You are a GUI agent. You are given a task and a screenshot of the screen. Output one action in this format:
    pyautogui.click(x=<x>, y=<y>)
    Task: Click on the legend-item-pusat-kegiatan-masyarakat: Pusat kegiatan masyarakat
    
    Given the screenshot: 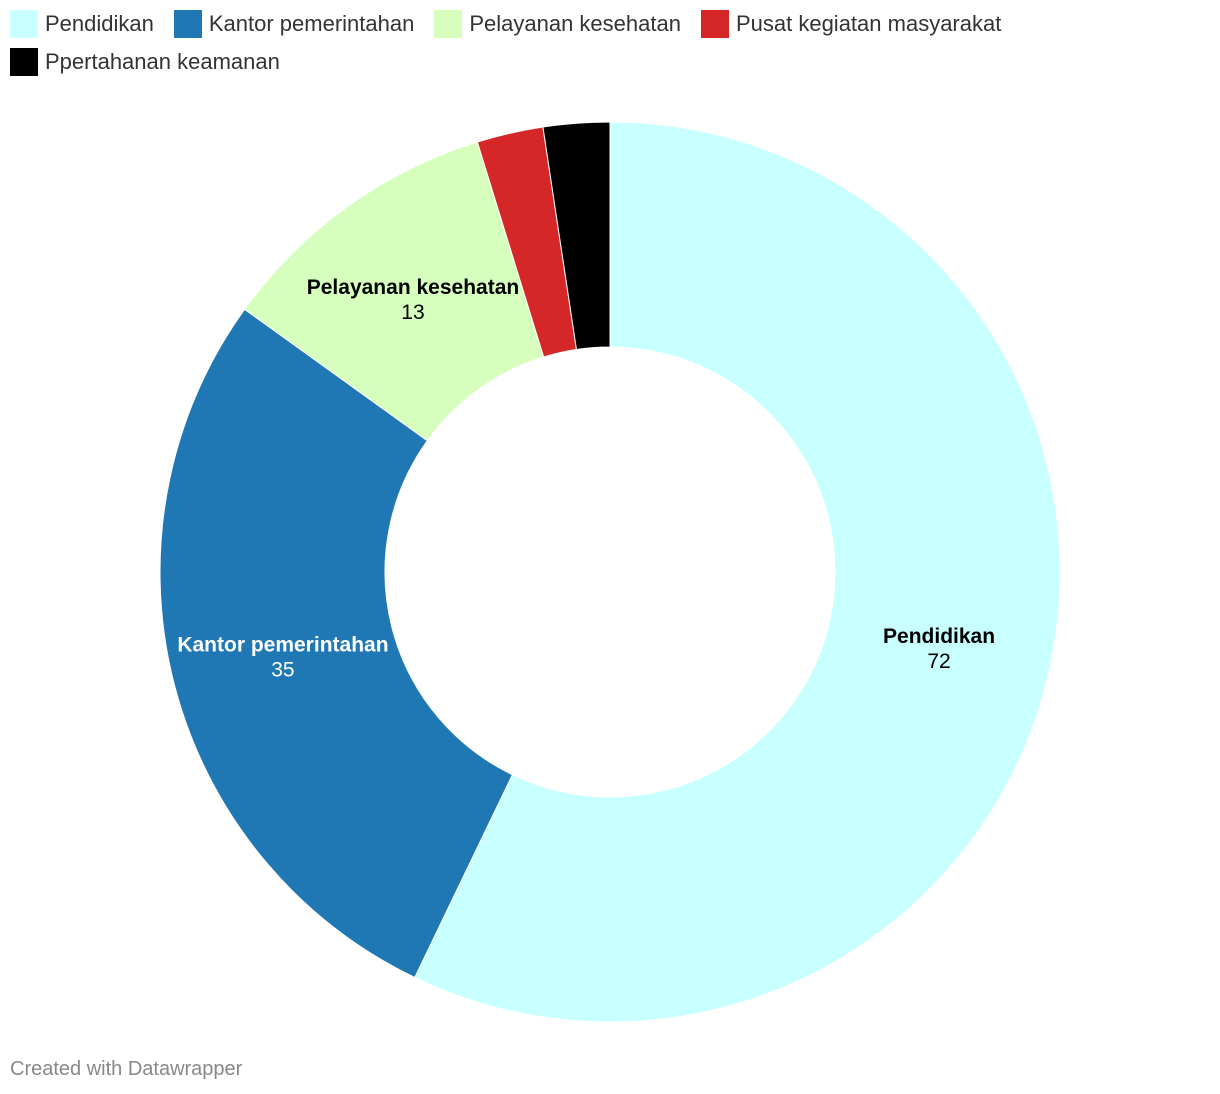 What is the action you would take?
    pyautogui.click(x=851, y=23)
    